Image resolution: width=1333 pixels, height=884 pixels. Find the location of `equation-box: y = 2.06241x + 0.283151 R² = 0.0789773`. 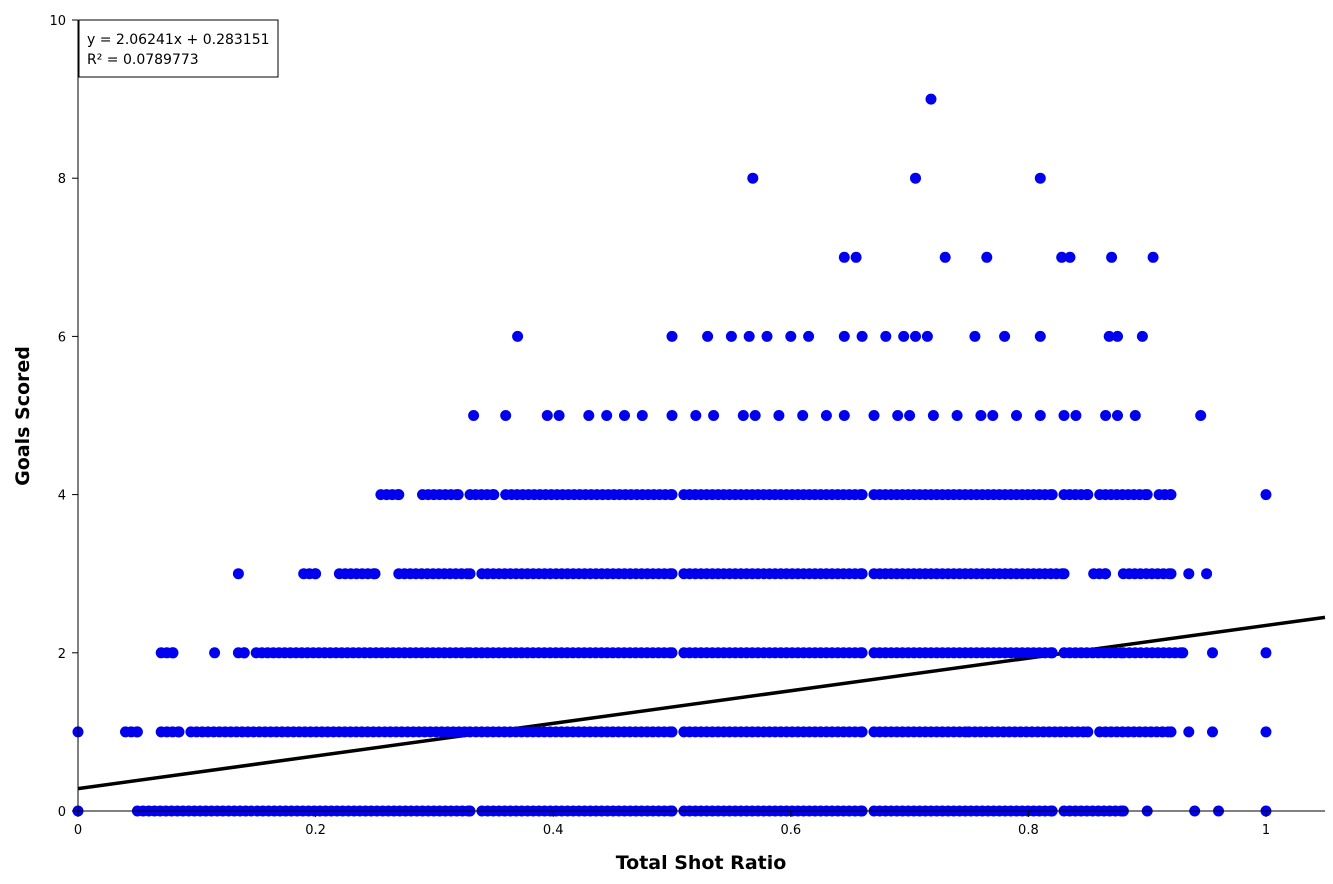

equation-box: y = 2.06241x + 0.283151 R² = 0.0789773 is located at coordinates (178, 48).